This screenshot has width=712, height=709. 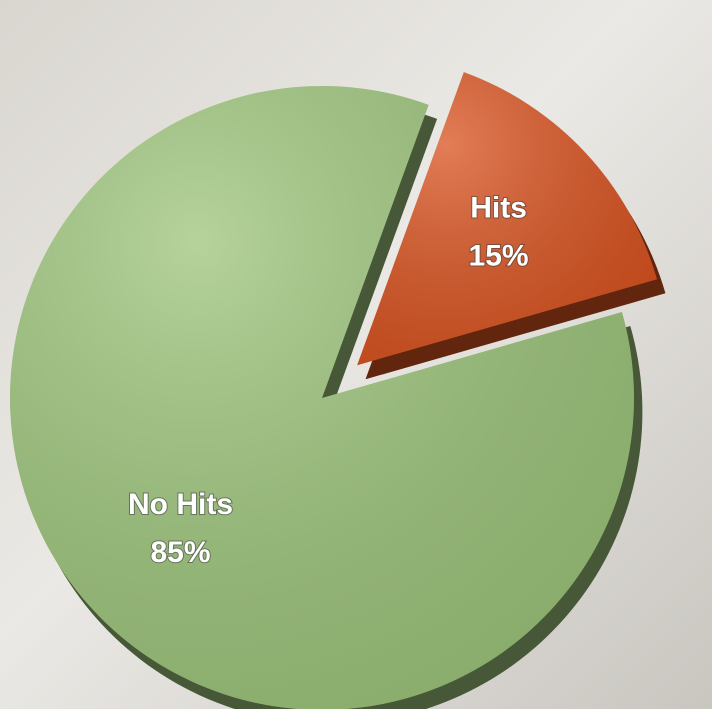 I want to click on slice-value-label: 15%, so click(x=499, y=255).